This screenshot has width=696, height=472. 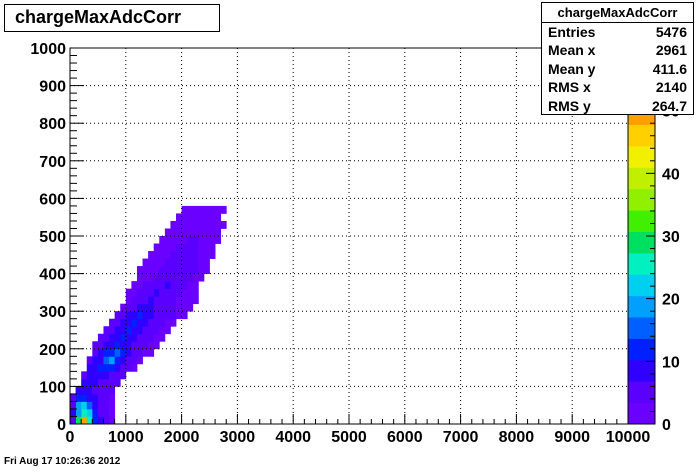 I want to click on stats-row-mean-y: Mean y 411.6, so click(x=617, y=69).